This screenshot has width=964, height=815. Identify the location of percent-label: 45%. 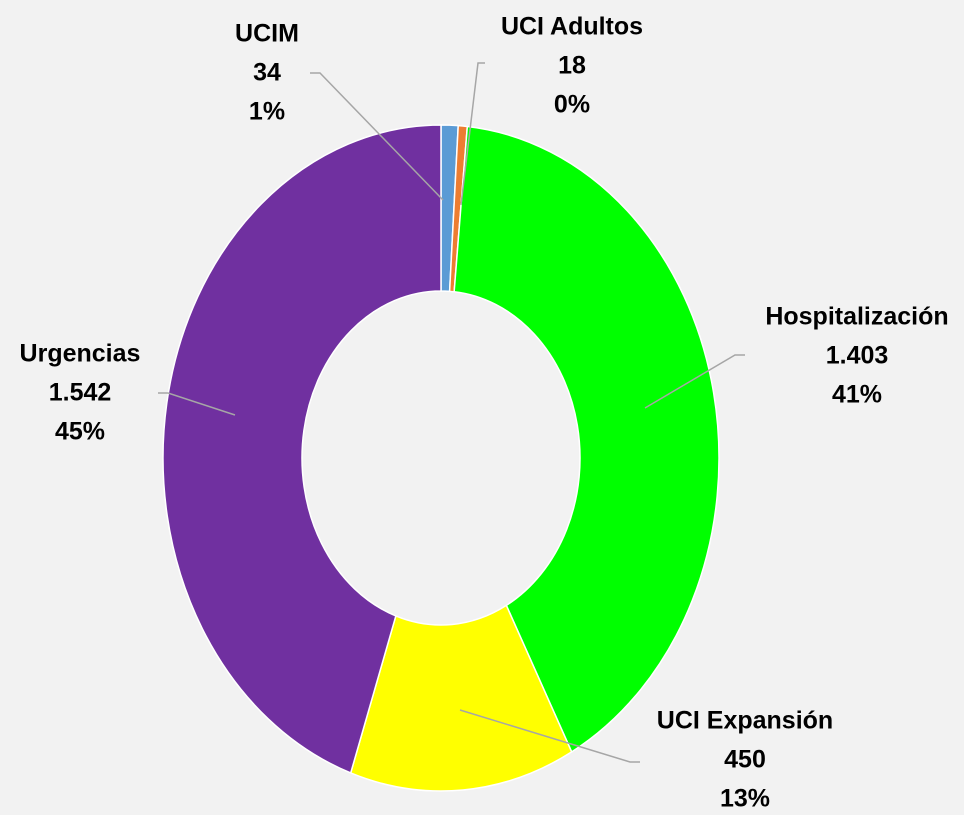
(80, 432).